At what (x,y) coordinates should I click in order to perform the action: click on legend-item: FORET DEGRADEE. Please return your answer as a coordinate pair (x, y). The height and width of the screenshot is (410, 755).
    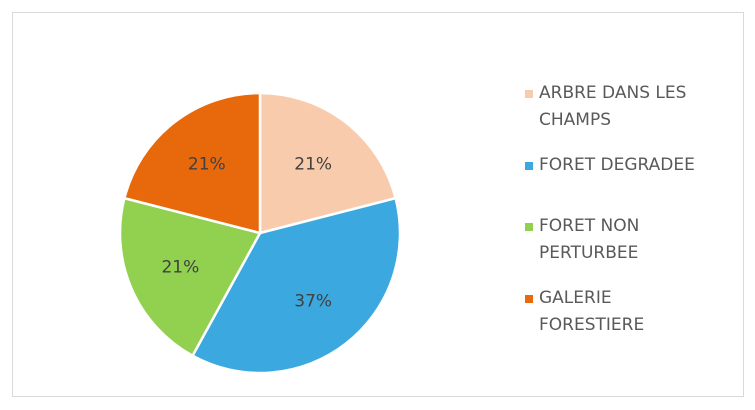
    Looking at the image, I should click on (612, 165).